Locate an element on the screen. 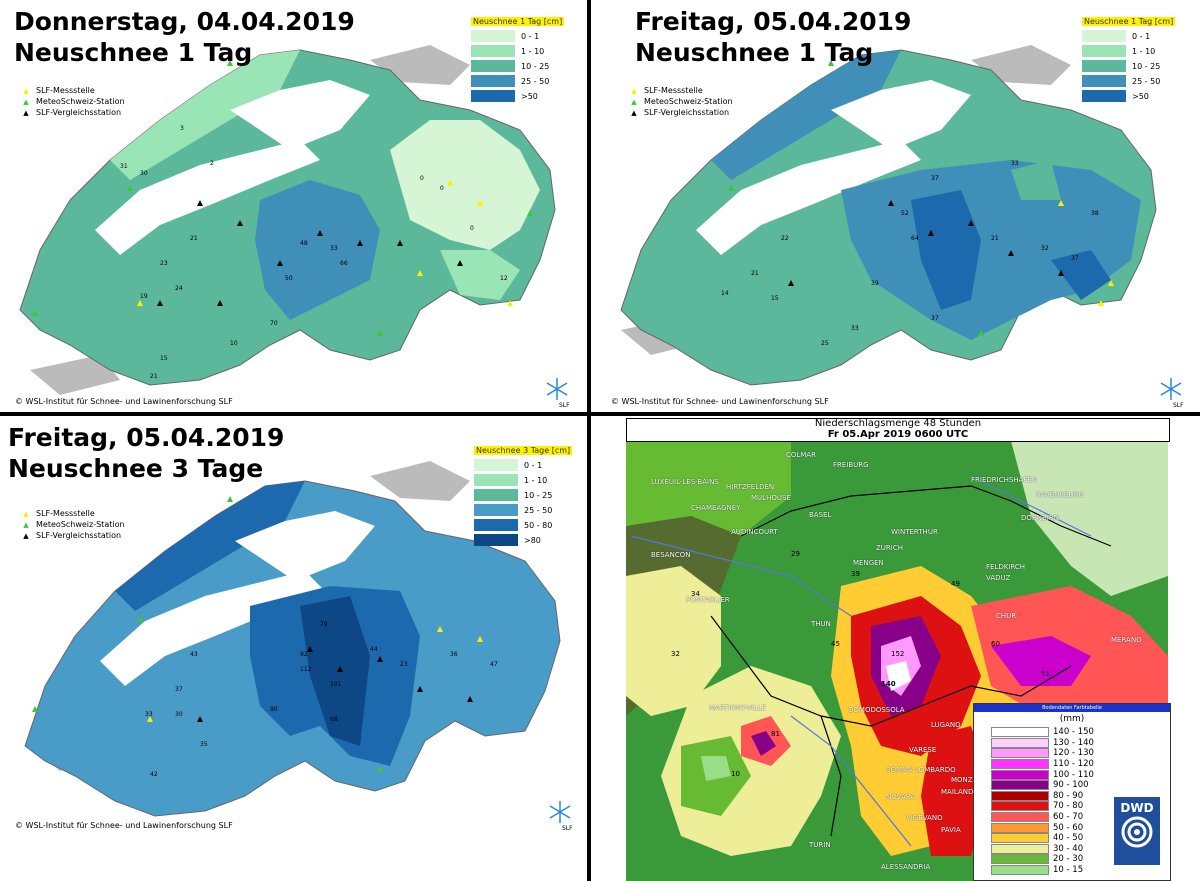 The image size is (1200, 881). swirl-icon is located at coordinates (1137, 832).